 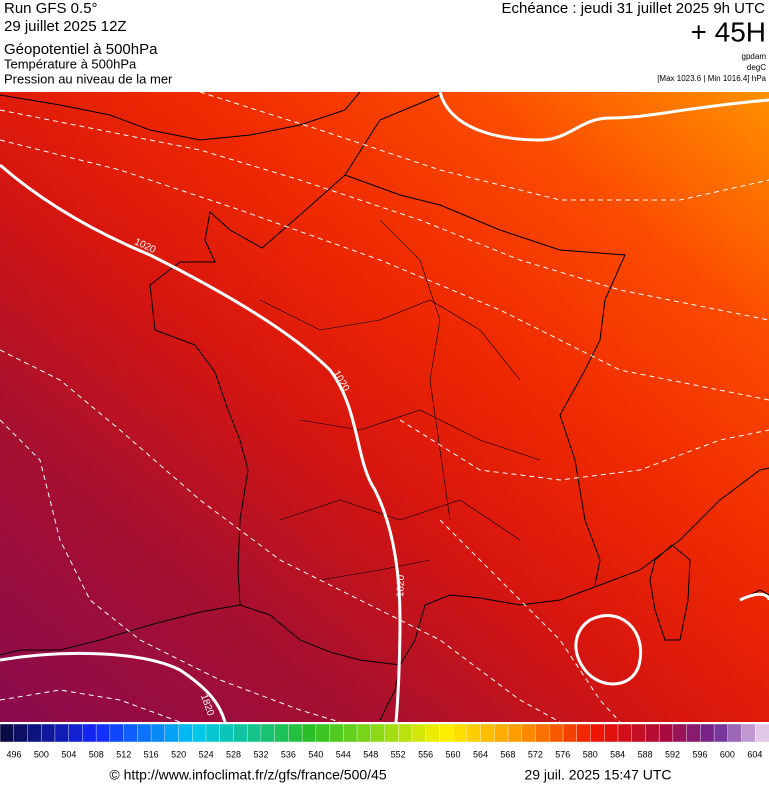 What do you see at coordinates (370, 754) in the screenshot?
I see `colorbar-label: 548` at bounding box center [370, 754].